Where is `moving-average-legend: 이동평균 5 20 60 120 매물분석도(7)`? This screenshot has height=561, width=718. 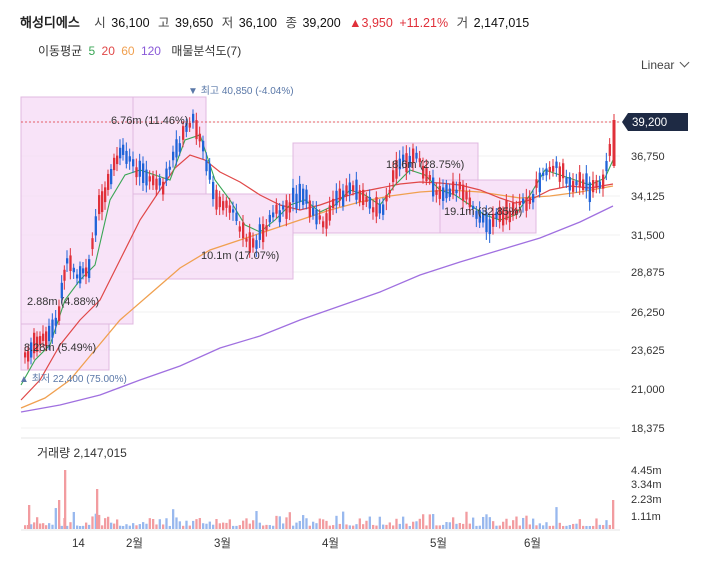
moving-average-legend: 이동평균 5 20 60 120 매물분석도(7) is located at coordinates (141, 50).